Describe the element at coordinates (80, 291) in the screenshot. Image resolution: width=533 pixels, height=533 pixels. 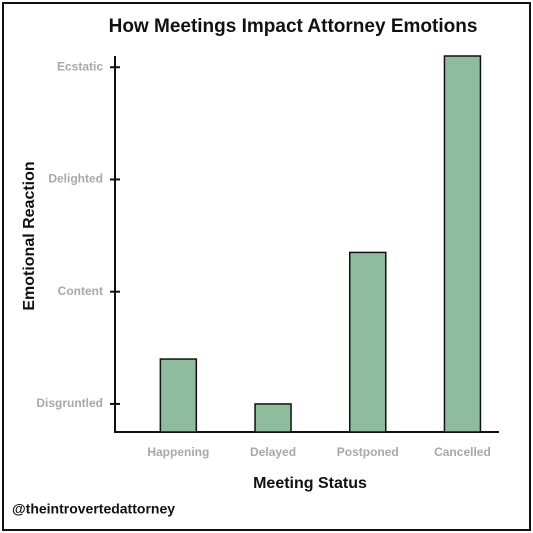
I see `y-tick-label: Content` at that location.